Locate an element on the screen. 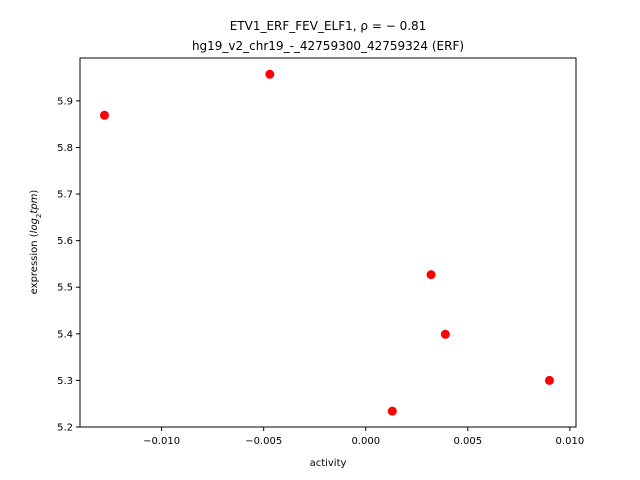 Image resolution: width=640 pixels, height=480 pixels. y-tick-label: 5.7 is located at coordinates (65, 195).